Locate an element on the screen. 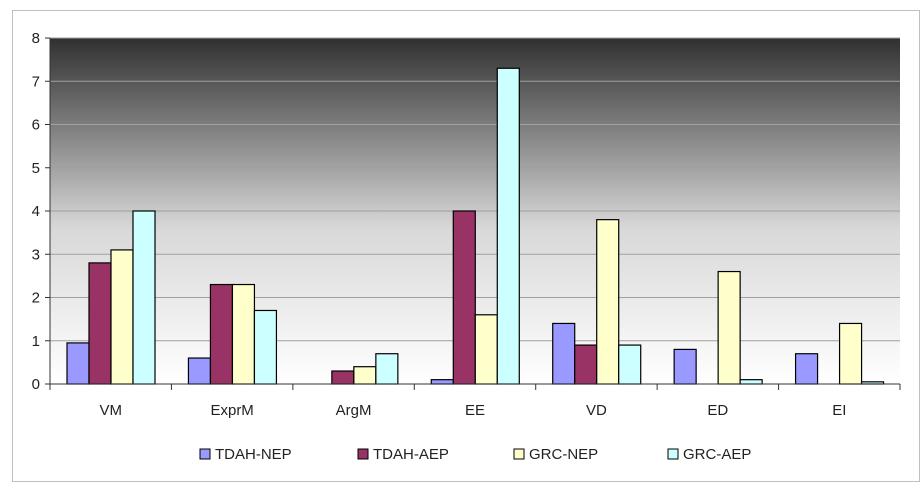 This screenshot has height=483, width=922. y-tick-label: 5 is located at coordinates (36, 168).